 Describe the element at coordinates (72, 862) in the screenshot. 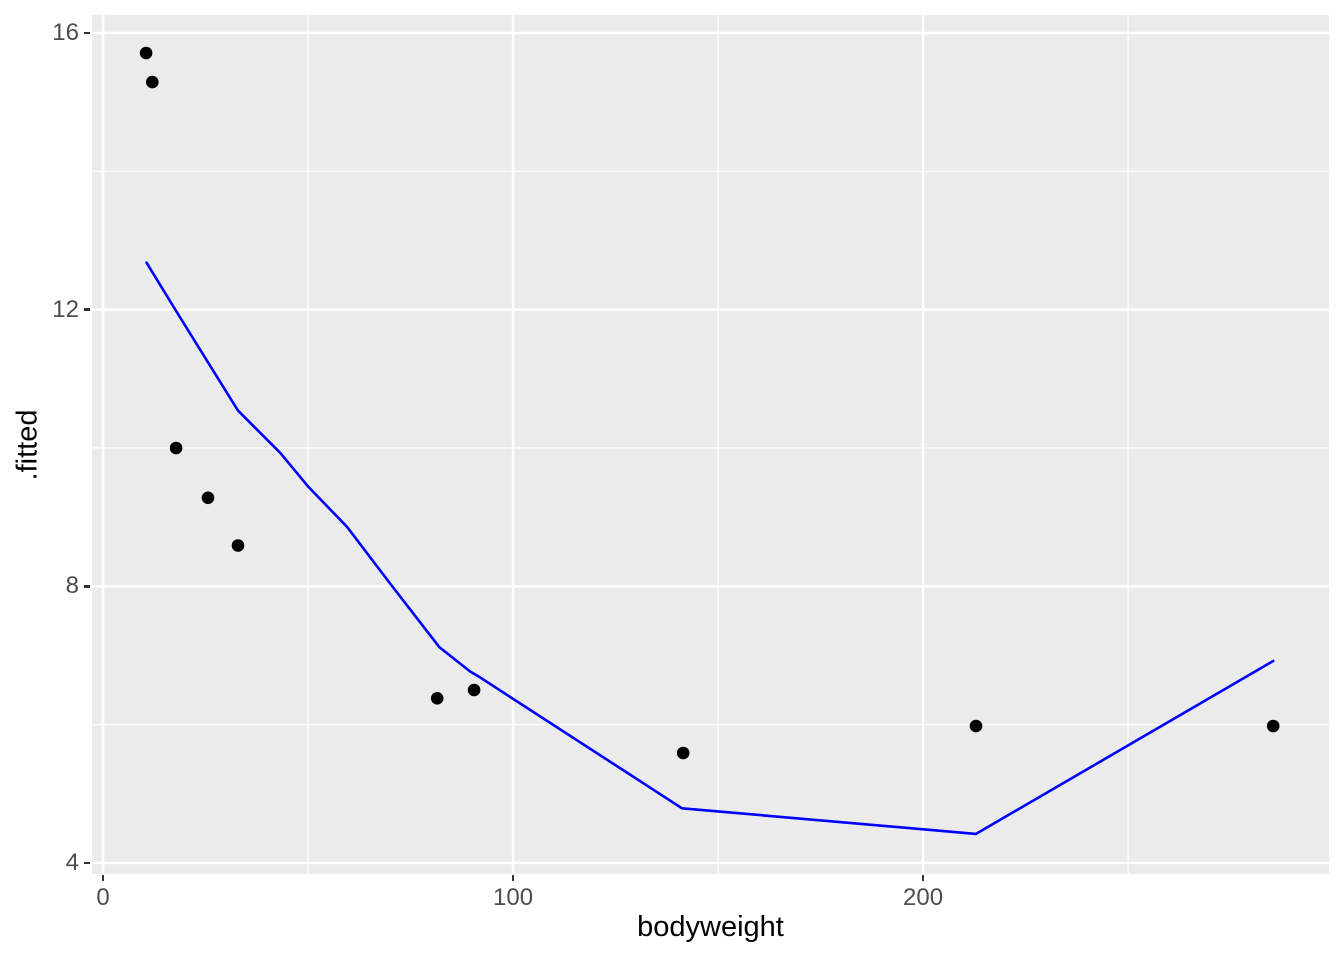

I see `y-tick-label: 4` at that location.